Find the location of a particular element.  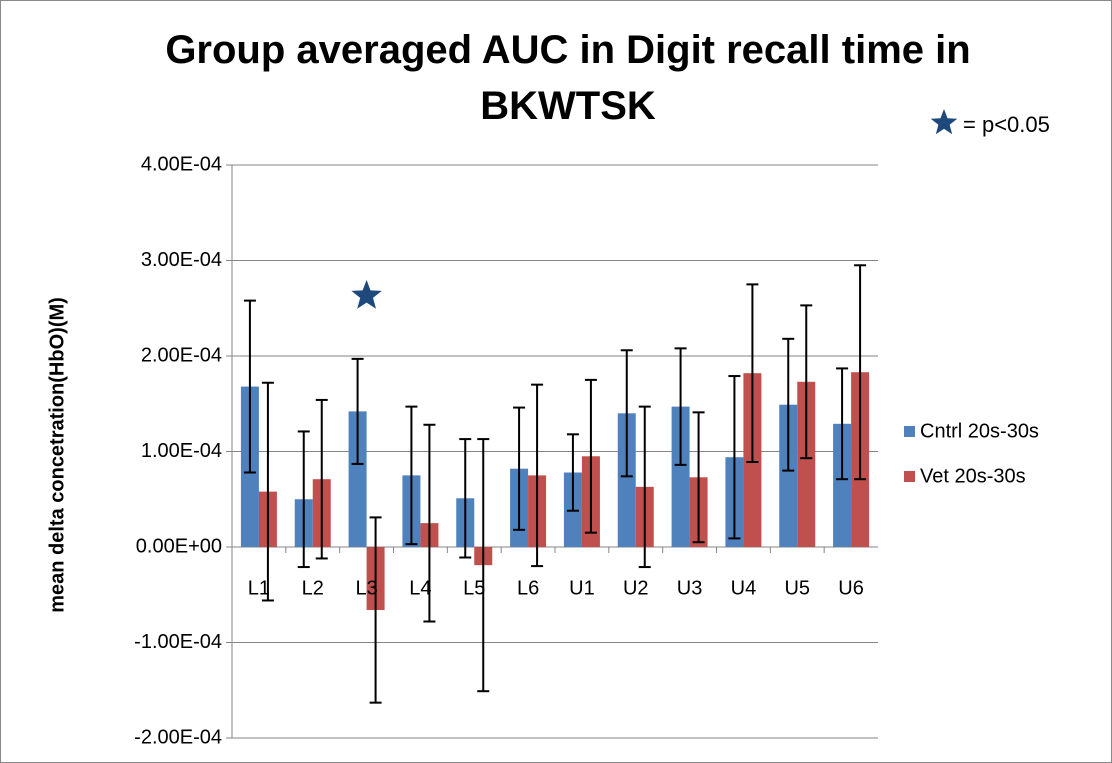

x-tick-label: U6 is located at coordinates (851, 588).